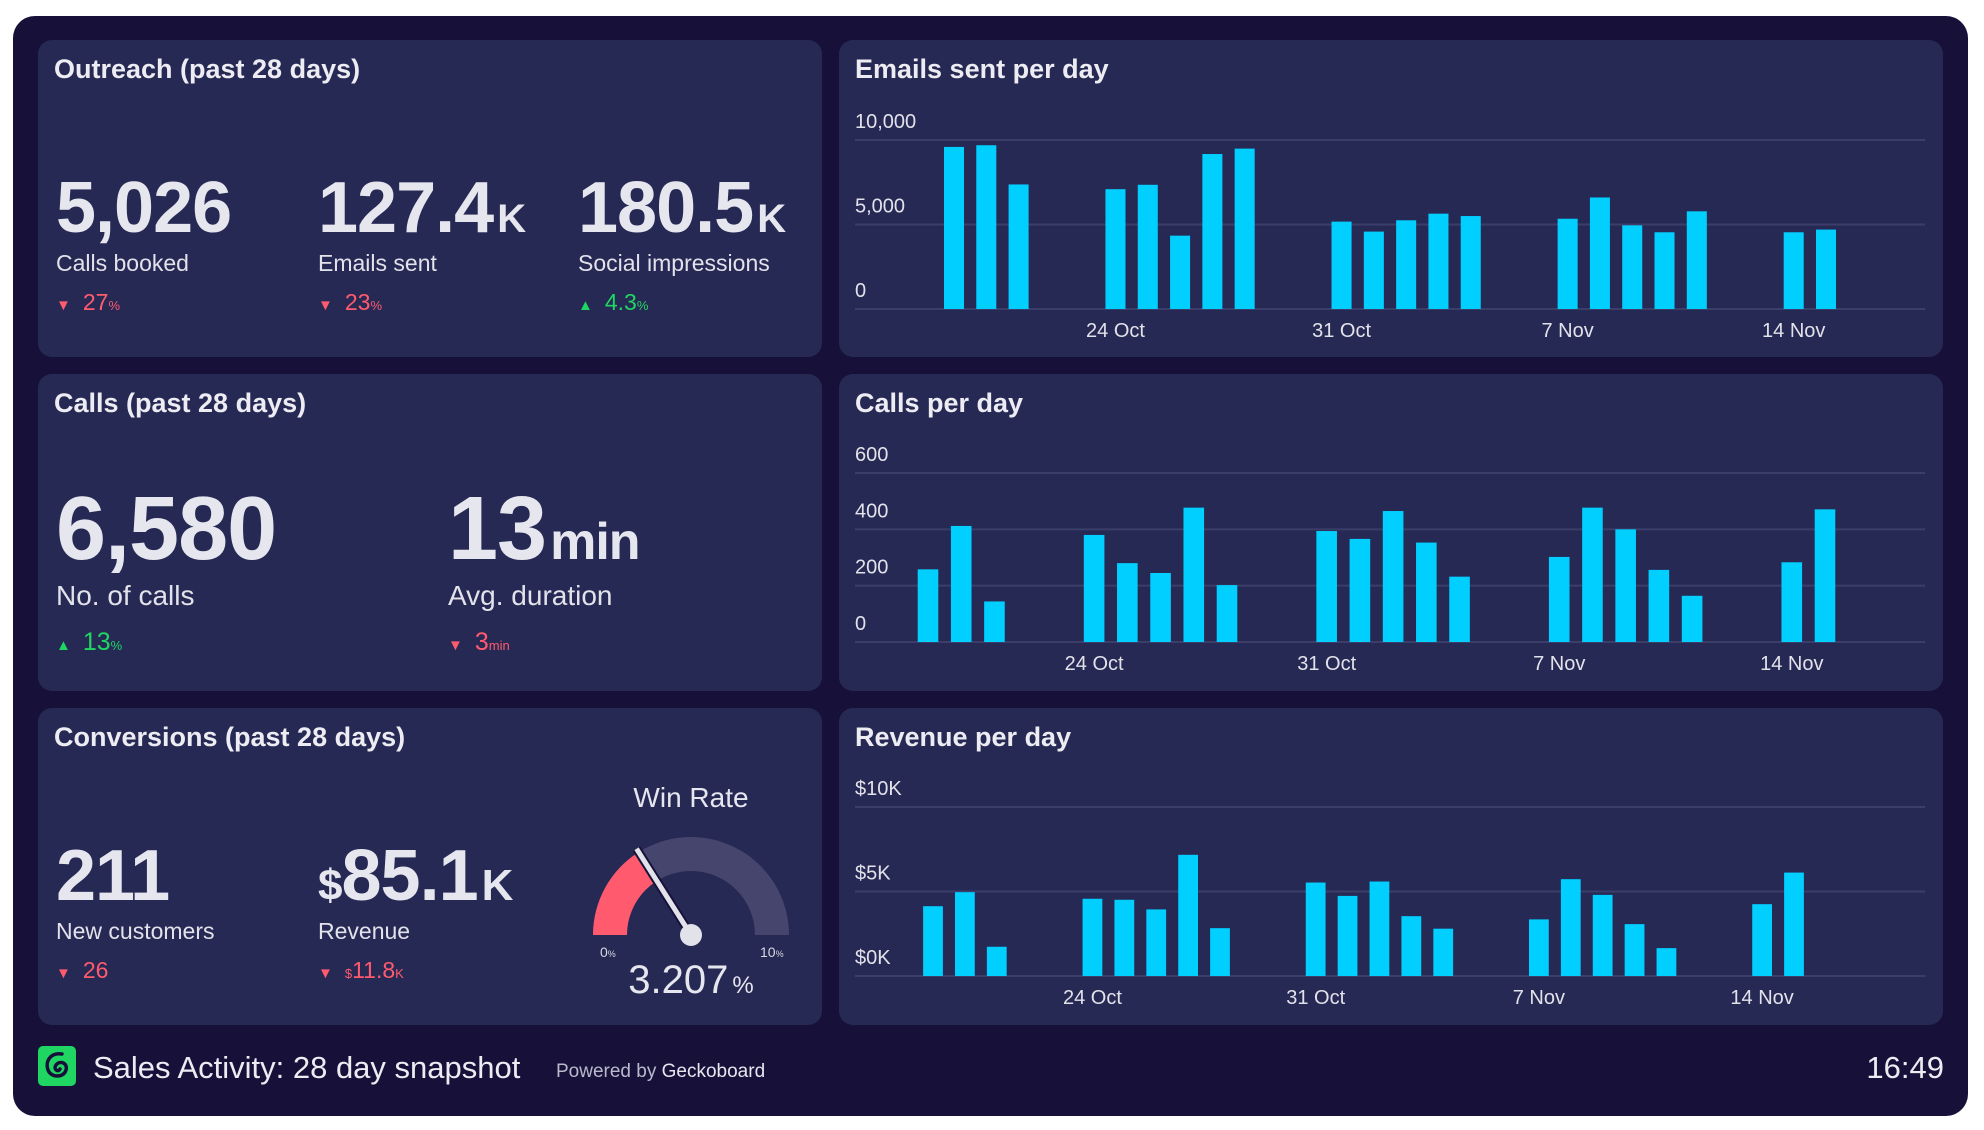  I want to click on y-tick-label: 600, so click(871, 455).